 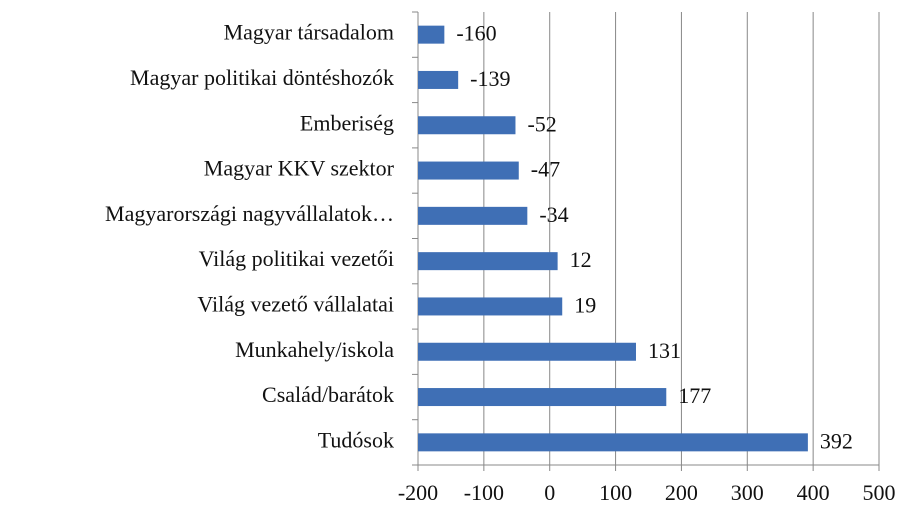 I want to click on x-tick-label: -200, so click(x=418, y=492).